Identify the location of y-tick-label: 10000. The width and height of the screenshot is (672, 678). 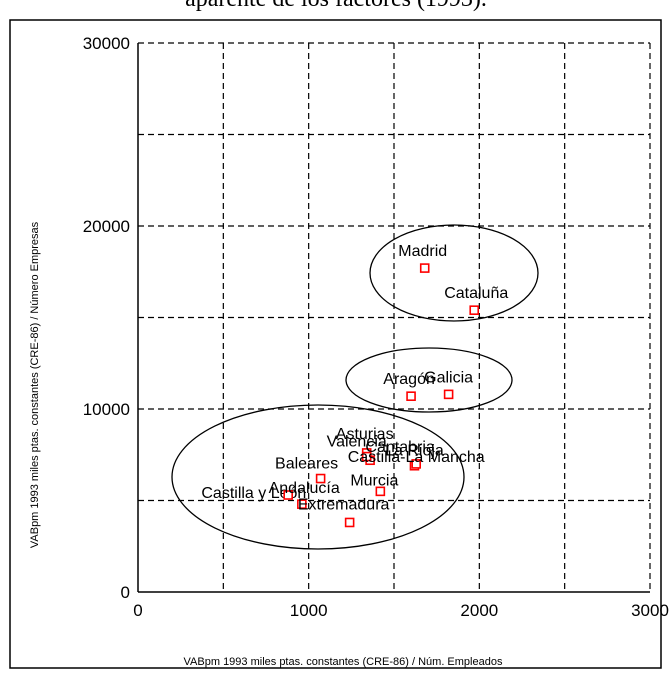
(106, 409).